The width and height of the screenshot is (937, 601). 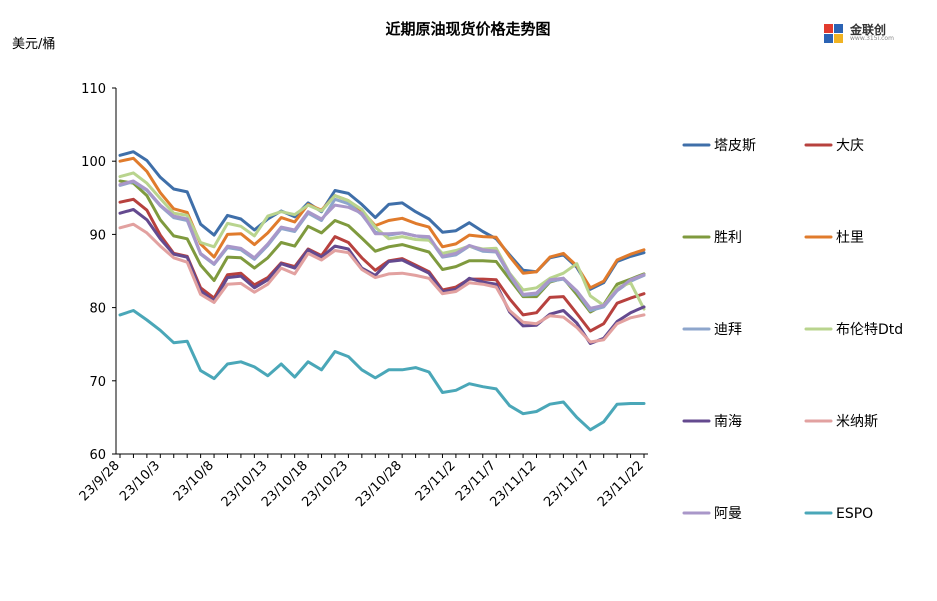 What do you see at coordinates (728, 422) in the screenshot?
I see `legend-label: 南海` at bounding box center [728, 422].